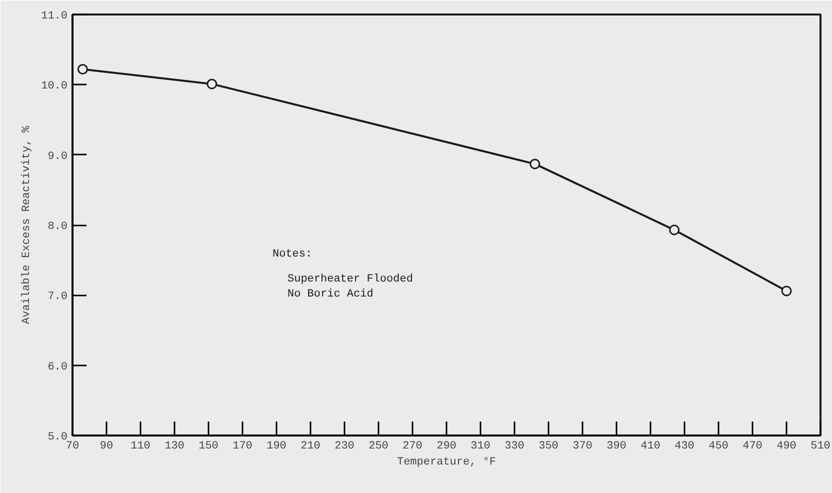 The height and width of the screenshot is (493, 832). Describe the element at coordinates (616, 446) in the screenshot. I see `x-tick-label: 390` at that location.